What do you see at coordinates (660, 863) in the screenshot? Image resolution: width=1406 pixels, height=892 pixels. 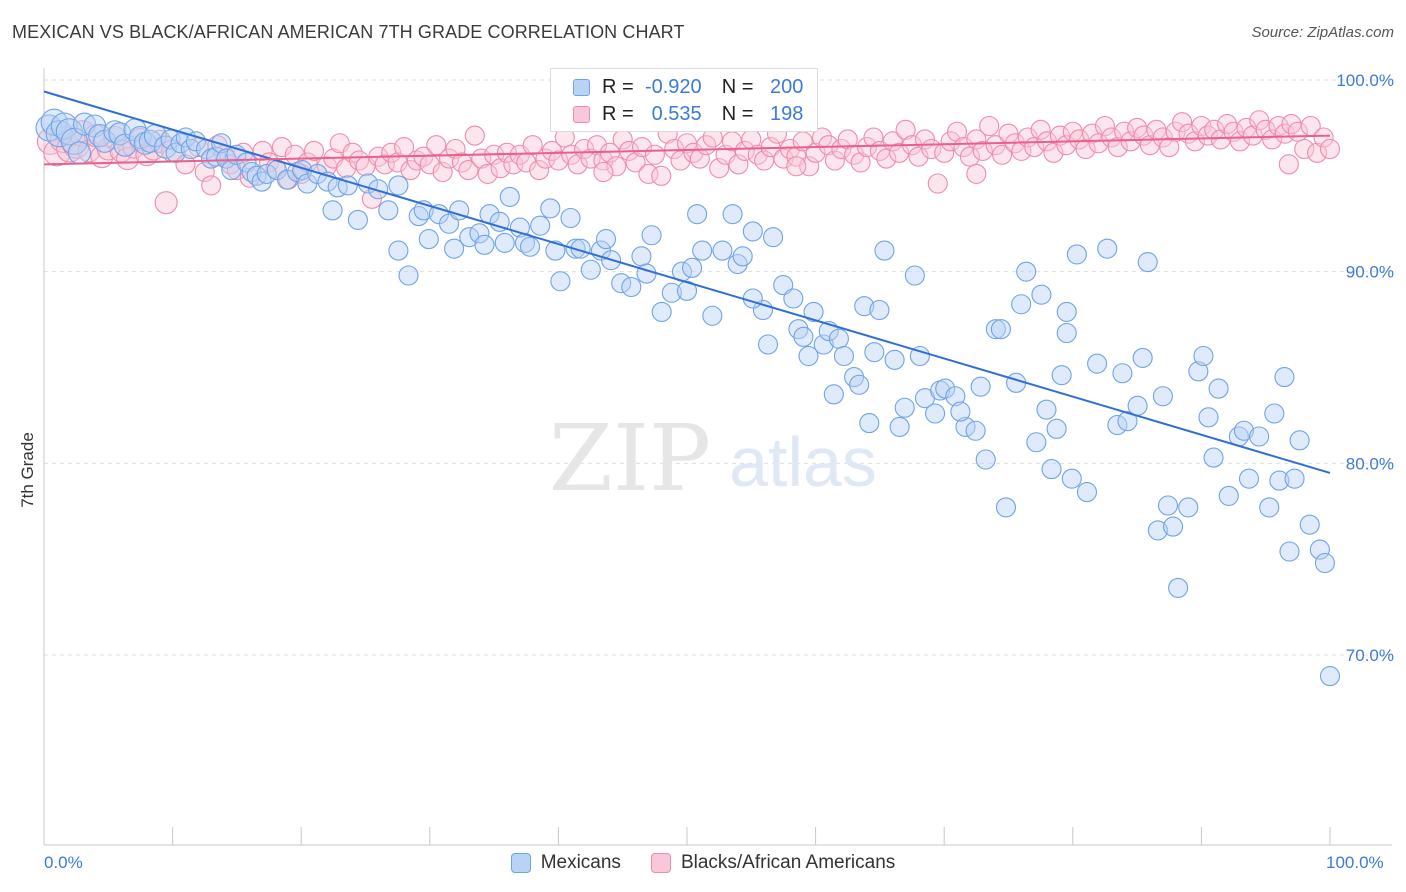 I see `legend-swatch-blacks` at bounding box center [660, 863].